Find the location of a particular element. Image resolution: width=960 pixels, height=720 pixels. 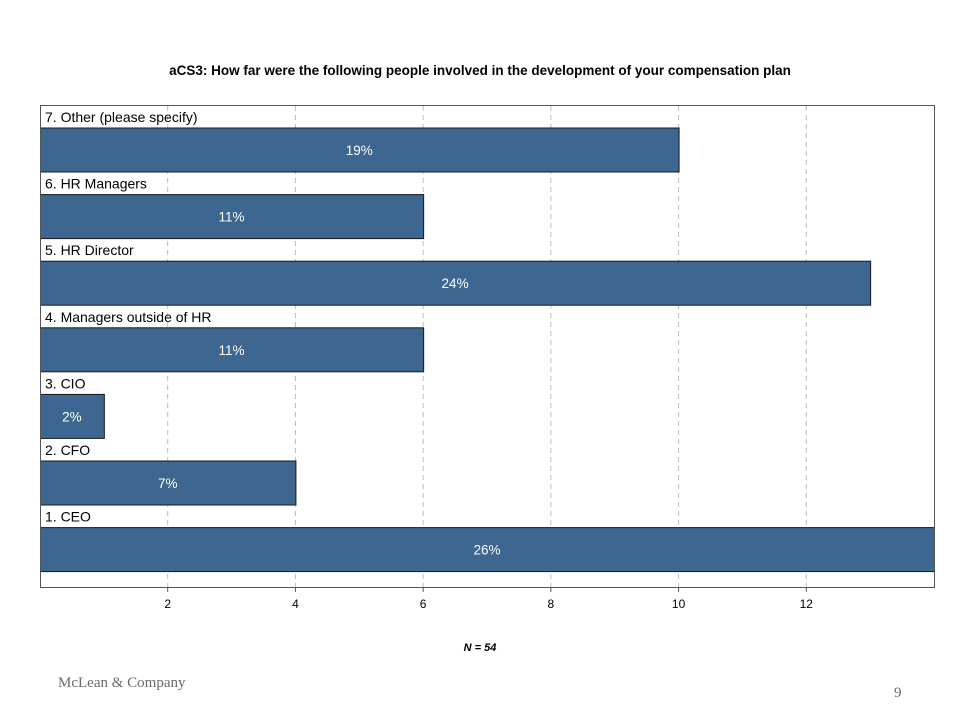

x-tick-label-4: 10 is located at coordinates (679, 604).